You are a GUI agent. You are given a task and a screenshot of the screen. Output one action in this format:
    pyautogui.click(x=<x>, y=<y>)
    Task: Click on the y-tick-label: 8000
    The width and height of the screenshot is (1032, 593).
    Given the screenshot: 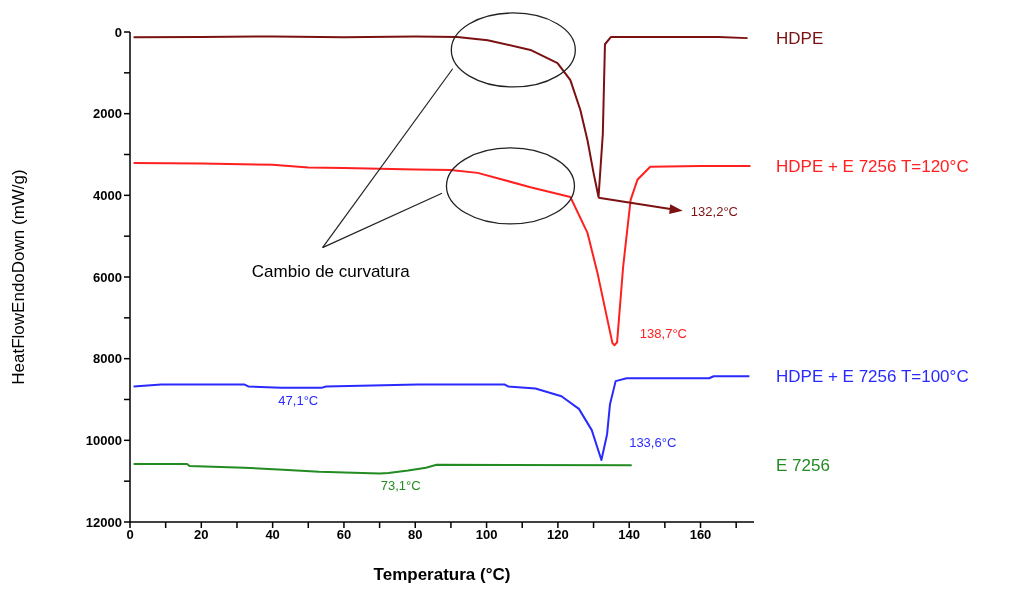 What is the action you would take?
    pyautogui.click(x=107, y=359)
    